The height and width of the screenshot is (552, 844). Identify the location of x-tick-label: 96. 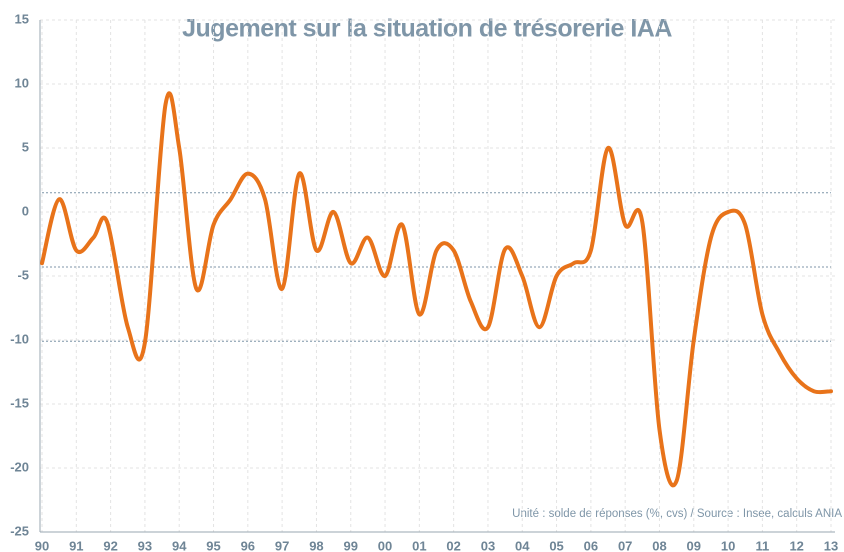
(248, 545).